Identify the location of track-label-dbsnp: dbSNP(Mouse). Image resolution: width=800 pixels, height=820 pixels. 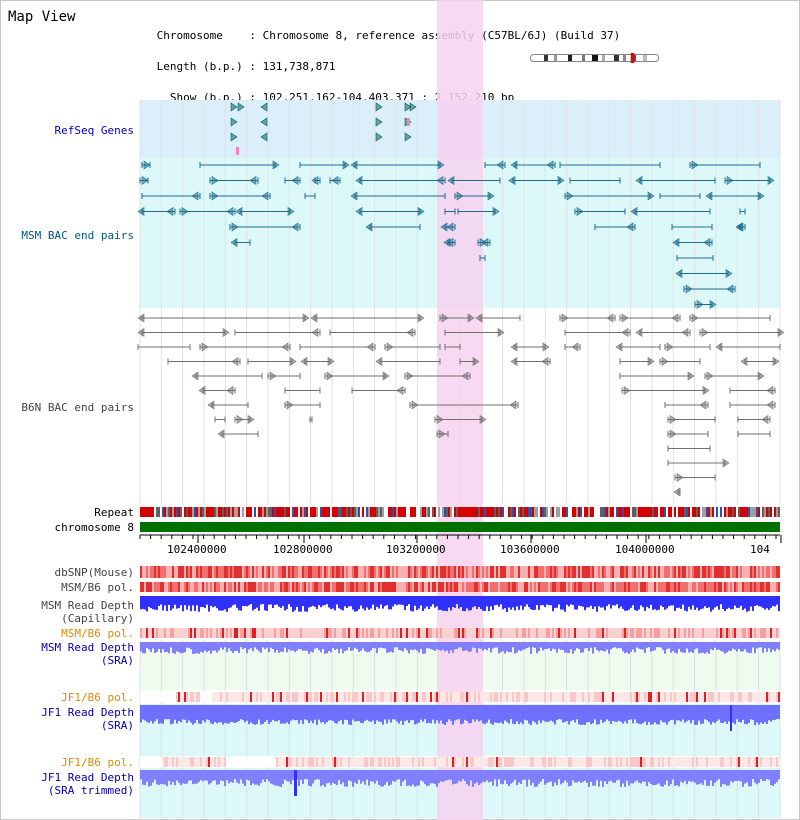
(94, 572).